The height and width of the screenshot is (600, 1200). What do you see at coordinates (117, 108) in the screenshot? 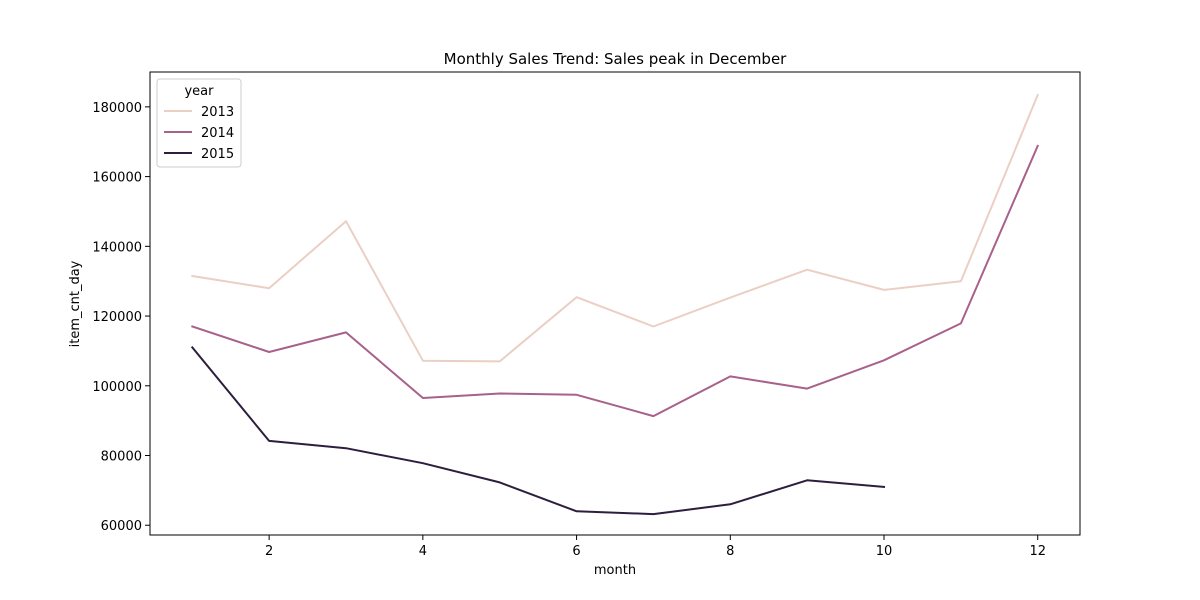
I see `y-tick-label: 180000` at bounding box center [117, 108].